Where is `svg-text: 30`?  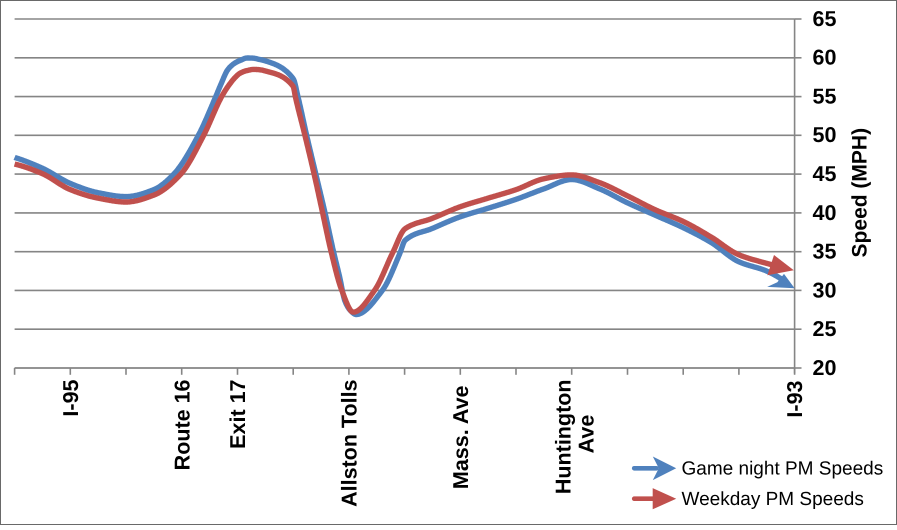 svg-text: 30 is located at coordinates (825, 290).